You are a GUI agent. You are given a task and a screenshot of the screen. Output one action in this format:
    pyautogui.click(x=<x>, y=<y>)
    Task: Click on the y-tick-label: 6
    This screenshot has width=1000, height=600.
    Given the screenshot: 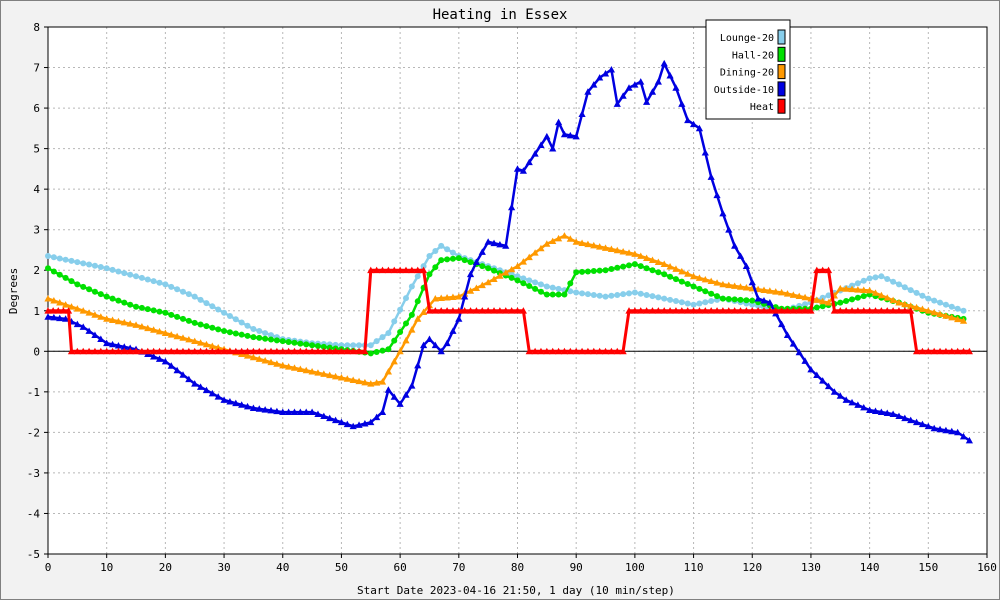 What is the action you would take?
    pyautogui.click(x=36, y=108)
    